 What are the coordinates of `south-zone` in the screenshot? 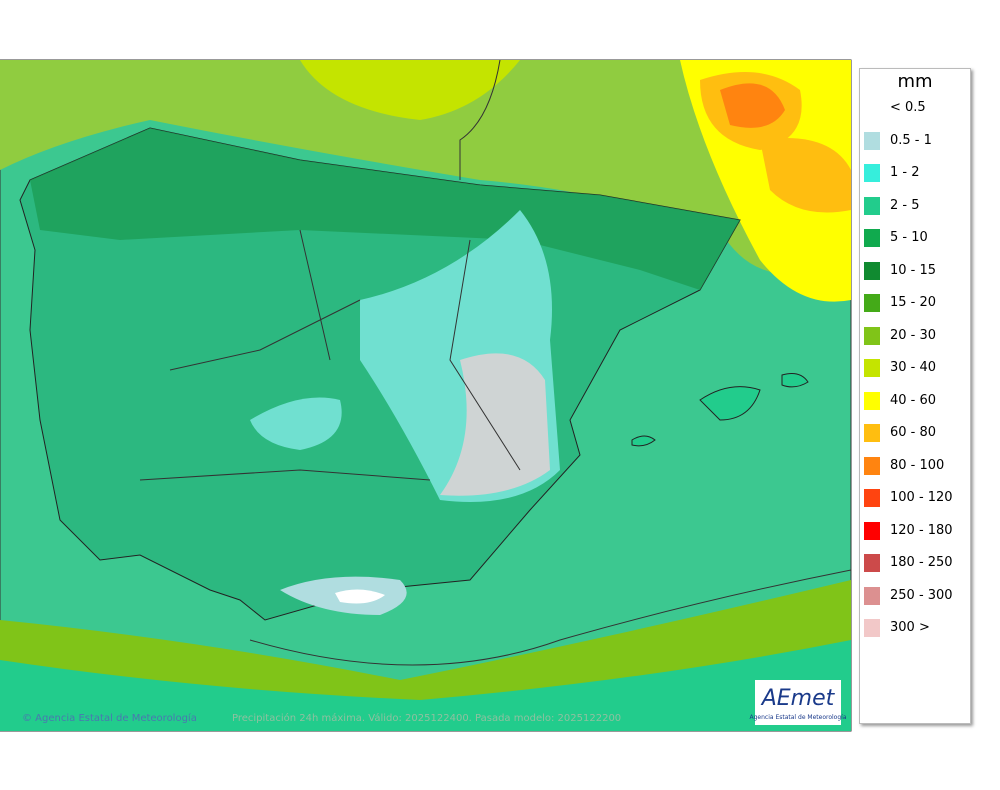 It's located at (425, 685).